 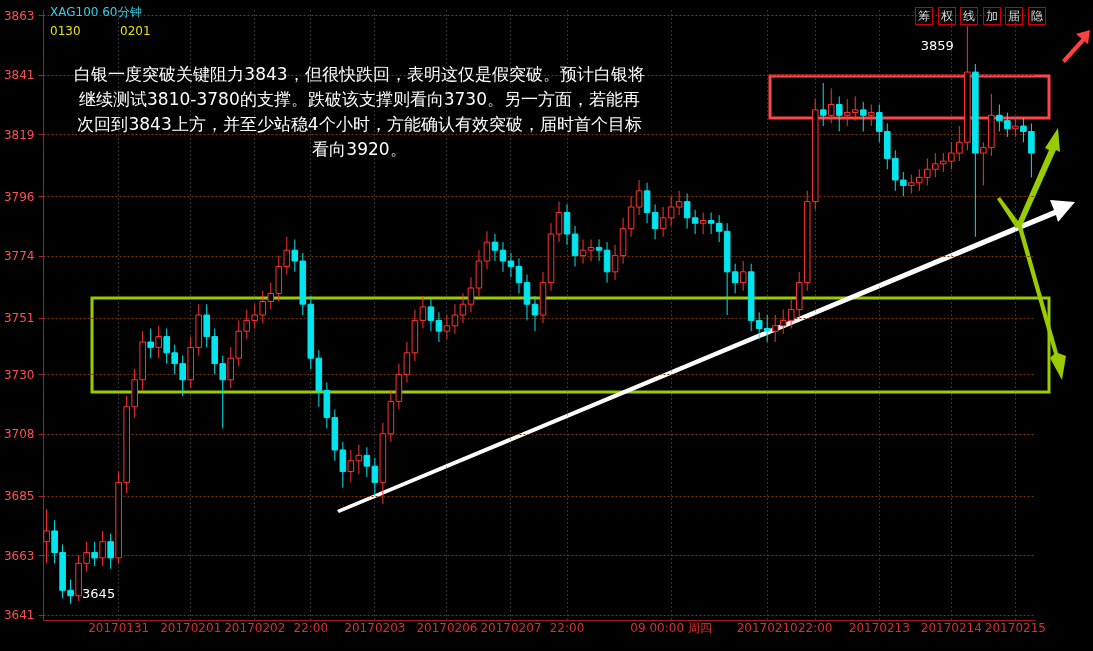 I want to click on y-tick-label: 3796, so click(x=19, y=196).